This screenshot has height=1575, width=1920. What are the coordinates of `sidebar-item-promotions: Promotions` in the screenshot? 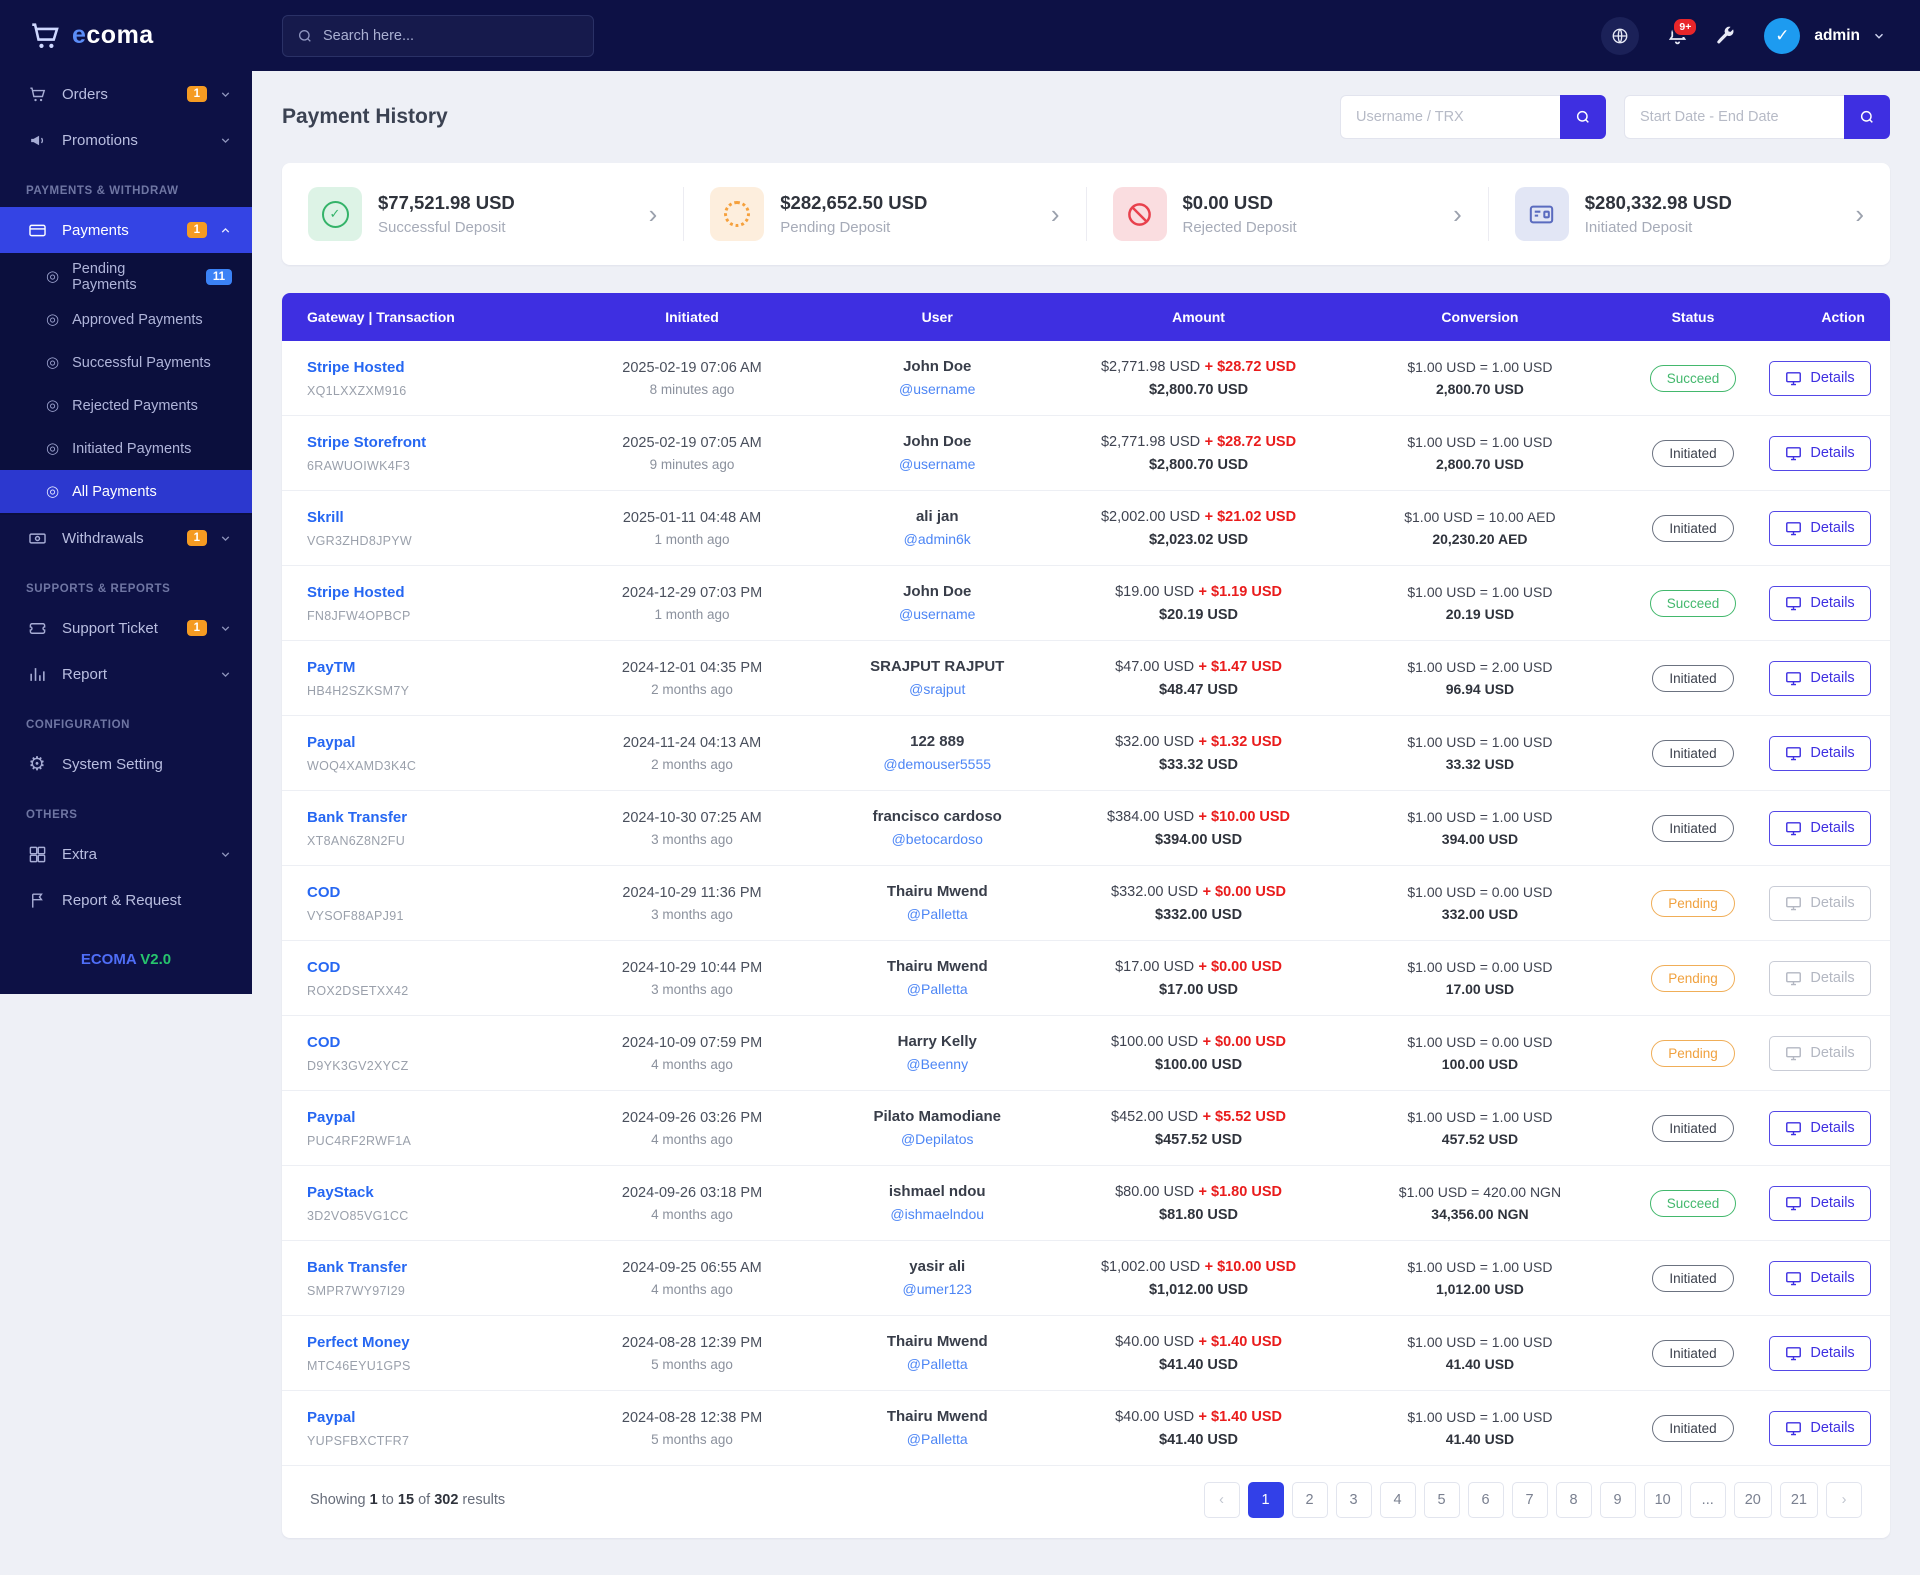 It's located at (126, 140).